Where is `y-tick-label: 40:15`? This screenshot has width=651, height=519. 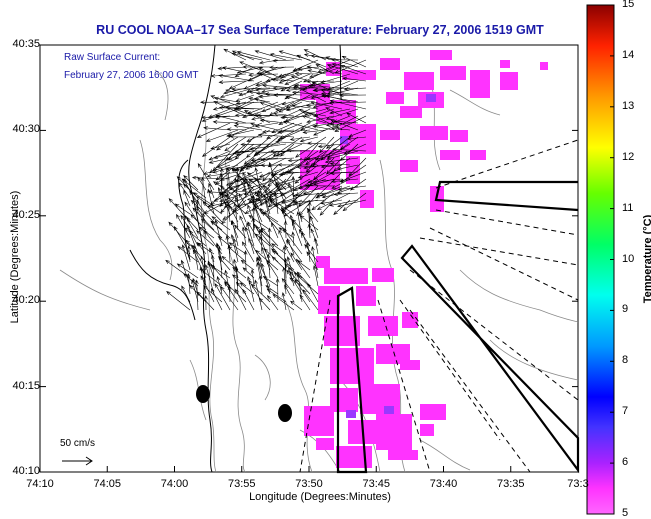 y-tick-label: 40:15 is located at coordinates (26, 385).